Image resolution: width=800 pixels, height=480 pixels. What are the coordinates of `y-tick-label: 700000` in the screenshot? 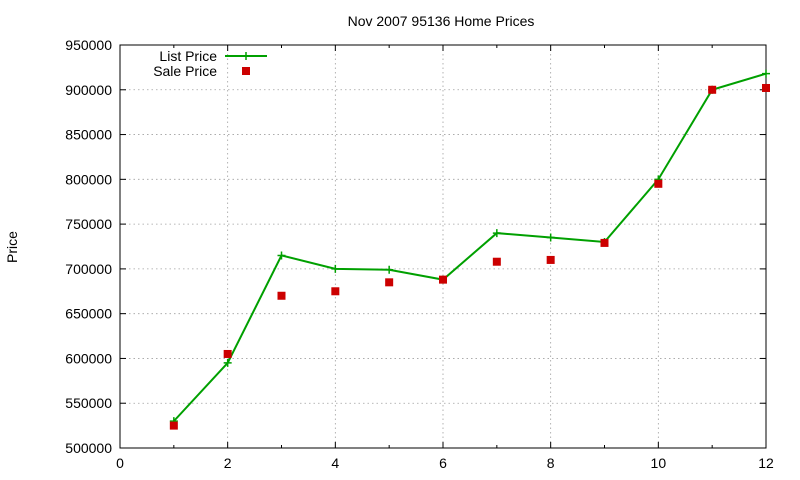 It's located at (88, 269).